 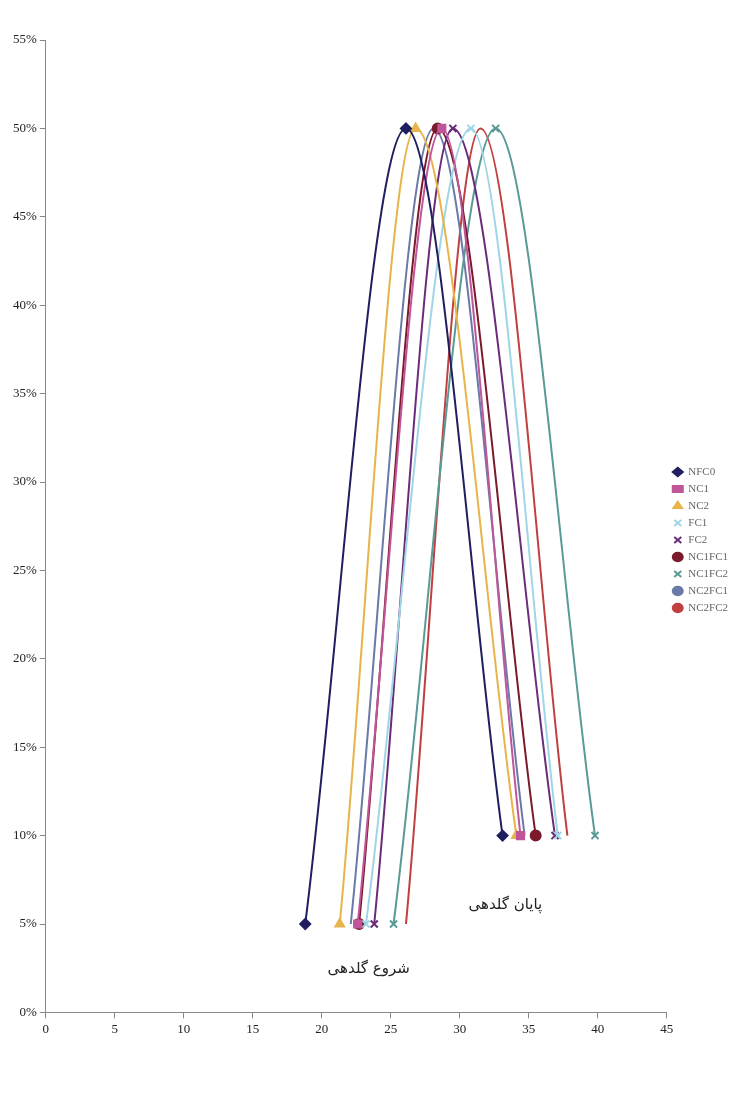 What do you see at coordinates (24, 835) in the screenshot?
I see `y-tick-label: 10%` at bounding box center [24, 835].